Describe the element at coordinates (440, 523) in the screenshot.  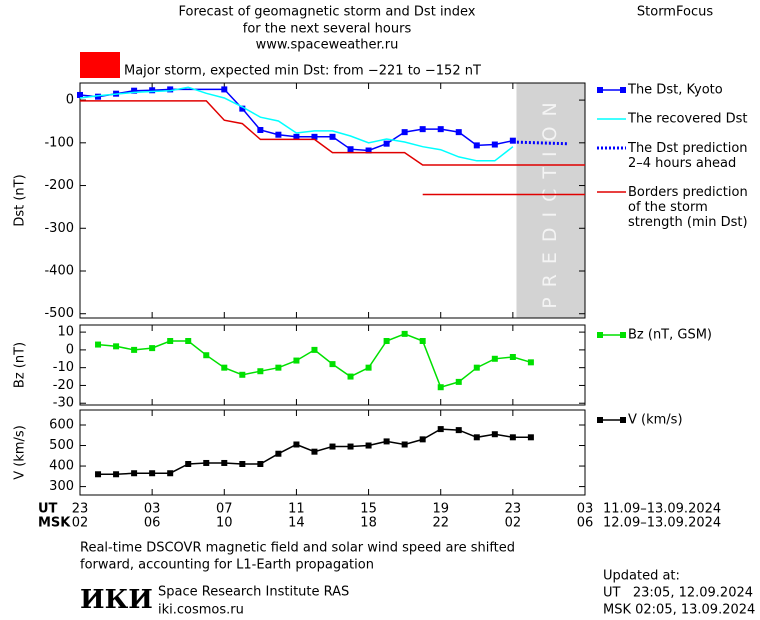
I see `msk-tick-label: 22` at that location.